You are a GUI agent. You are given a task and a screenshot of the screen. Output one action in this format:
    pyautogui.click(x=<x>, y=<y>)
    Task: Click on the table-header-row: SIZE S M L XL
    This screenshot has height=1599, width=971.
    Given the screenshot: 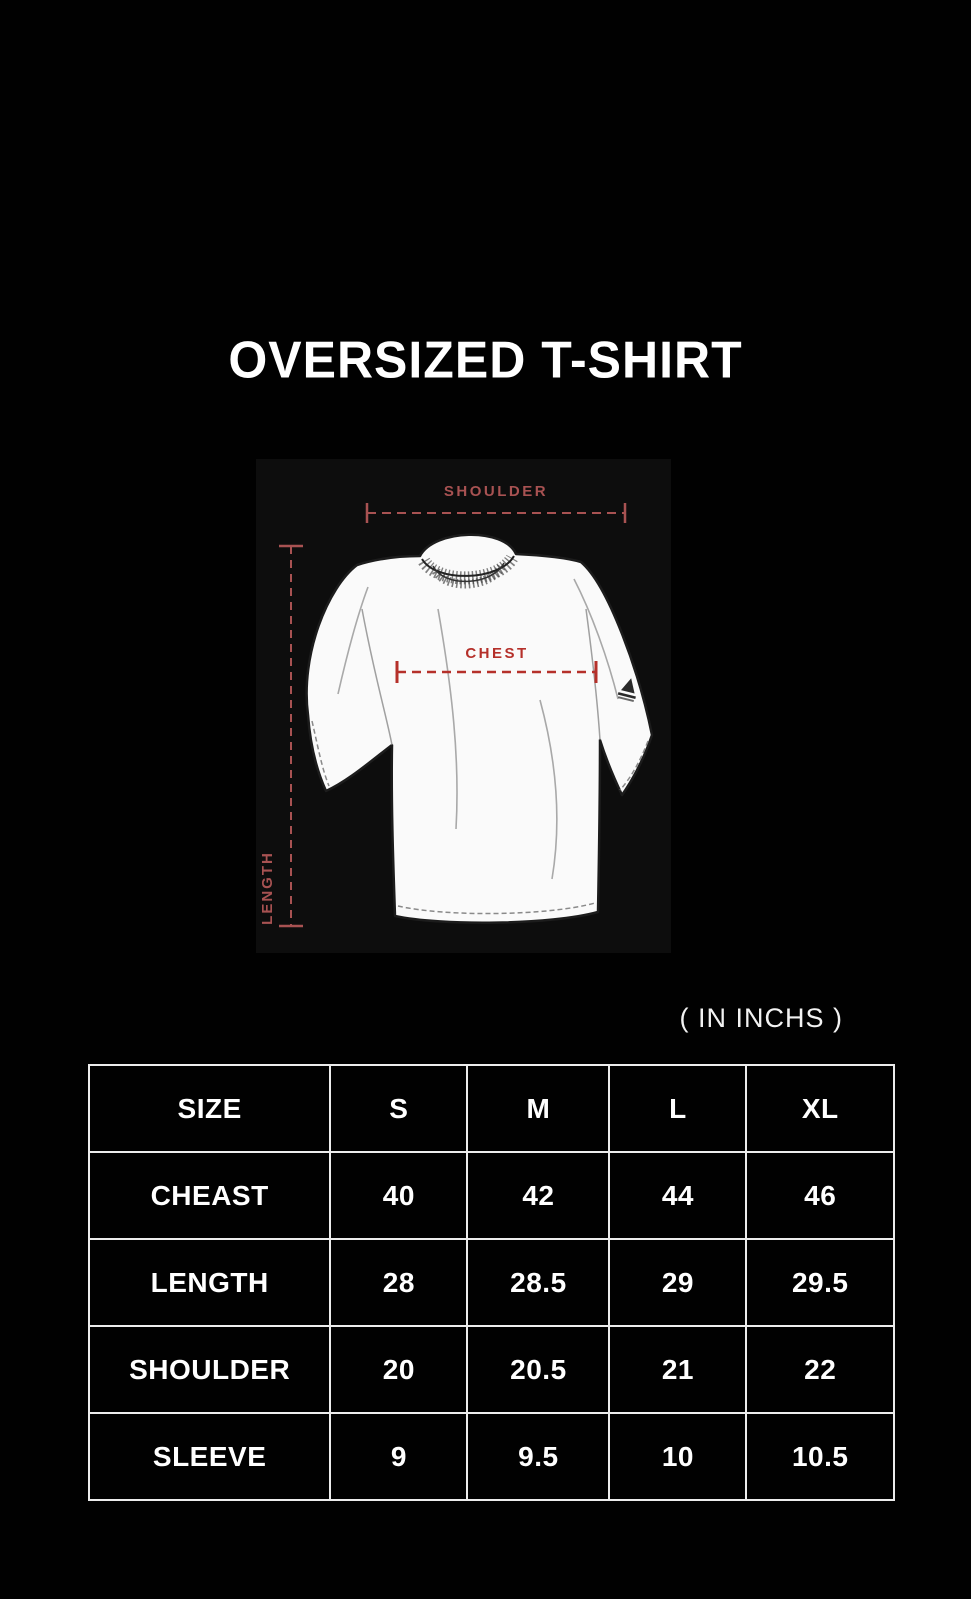 What is the action you would take?
    pyautogui.click(x=491, y=1108)
    